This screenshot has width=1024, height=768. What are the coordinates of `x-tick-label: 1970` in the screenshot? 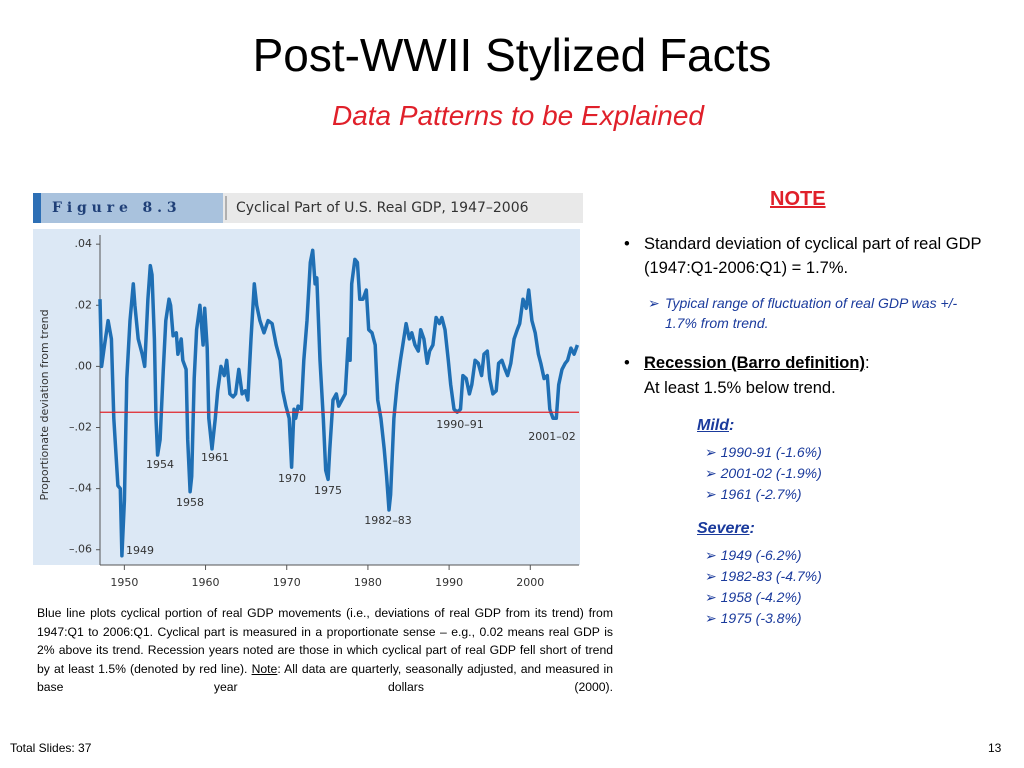 It's located at (287, 582).